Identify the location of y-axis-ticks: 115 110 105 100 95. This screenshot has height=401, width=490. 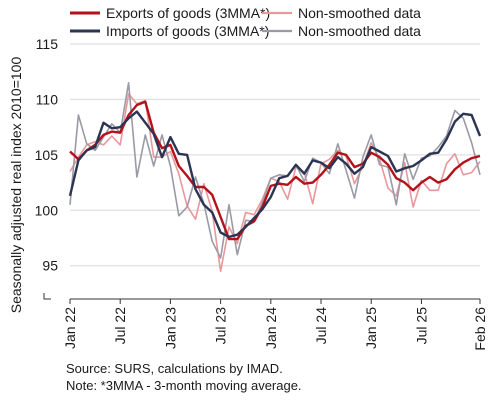
(47, 155).